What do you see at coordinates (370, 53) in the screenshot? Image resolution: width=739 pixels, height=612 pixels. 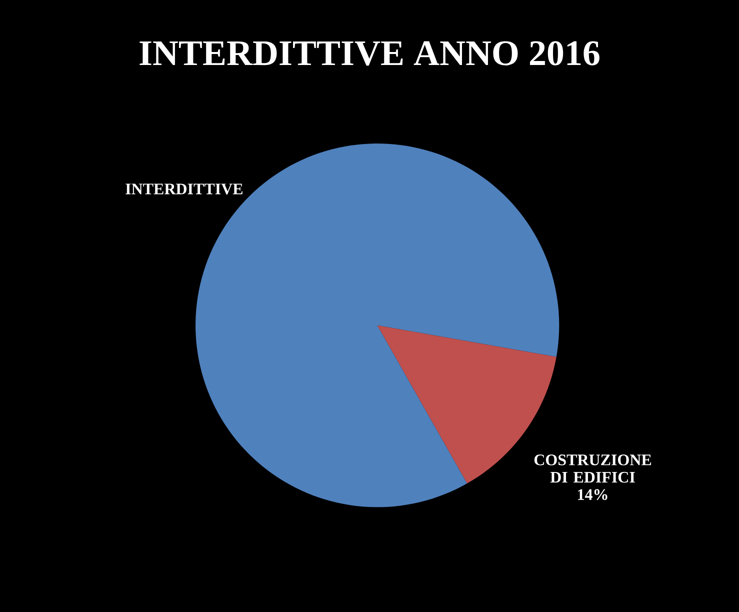 I see `chart-title: INTERDITTIVE ANNO 2016` at bounding box center [370, 53].